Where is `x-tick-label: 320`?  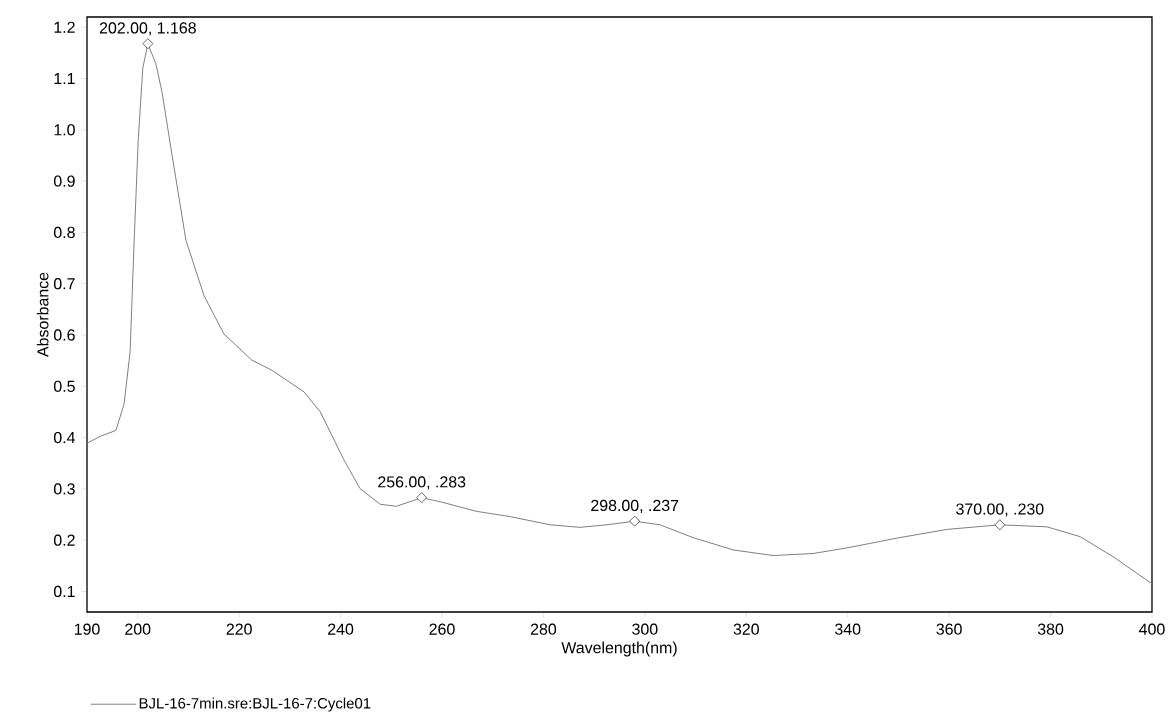
x-tick-label: 320 is located at coordinates (746, 629).